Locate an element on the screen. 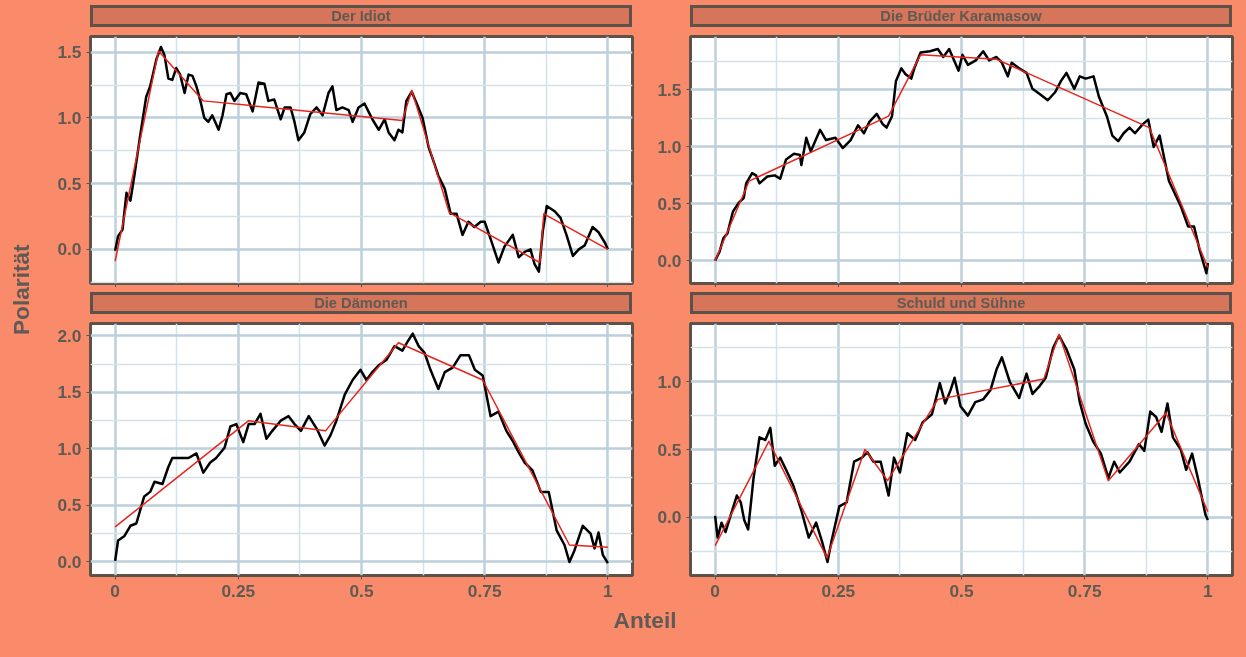 This screenshot has width=1246, height=657. chart-title: Die Brüder Karamasow is located at coordinates (961, 16).